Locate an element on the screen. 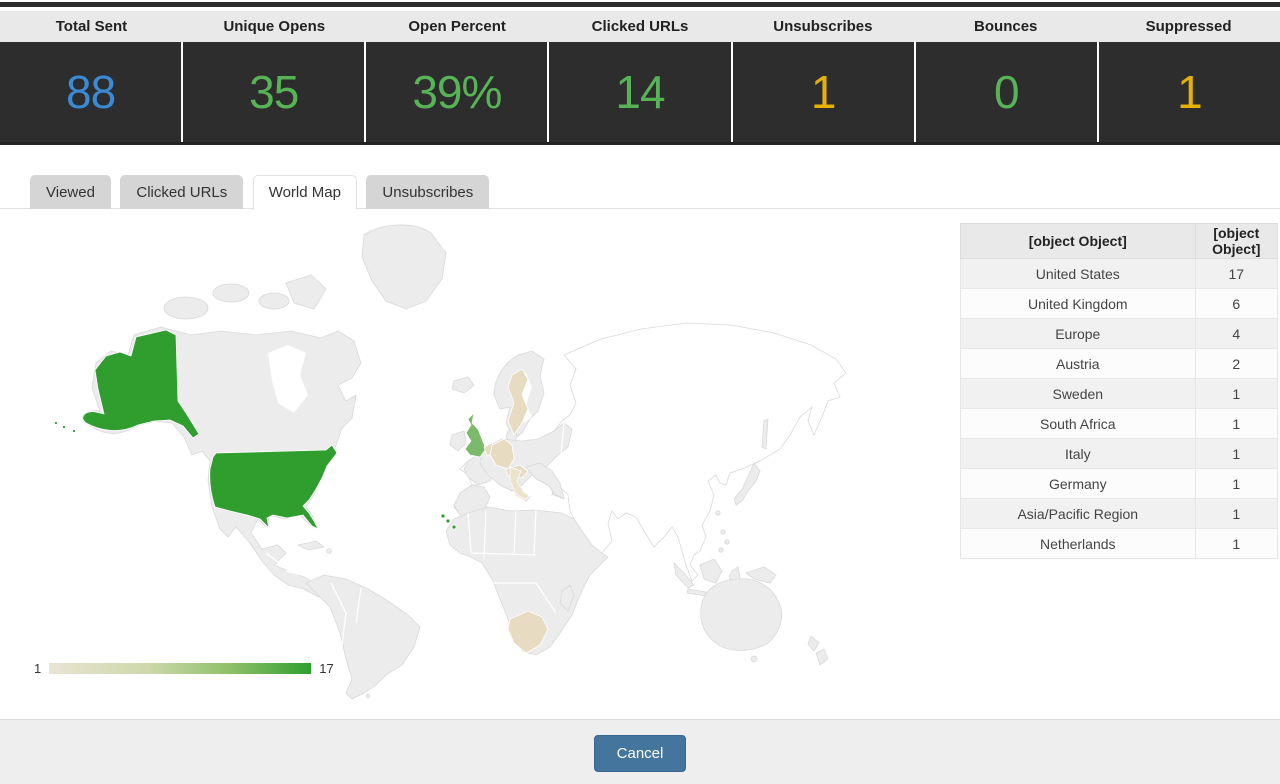 The height and width of the screenshot is (784, 1280). legend-max: 17 is located at coordinates (326, 668).